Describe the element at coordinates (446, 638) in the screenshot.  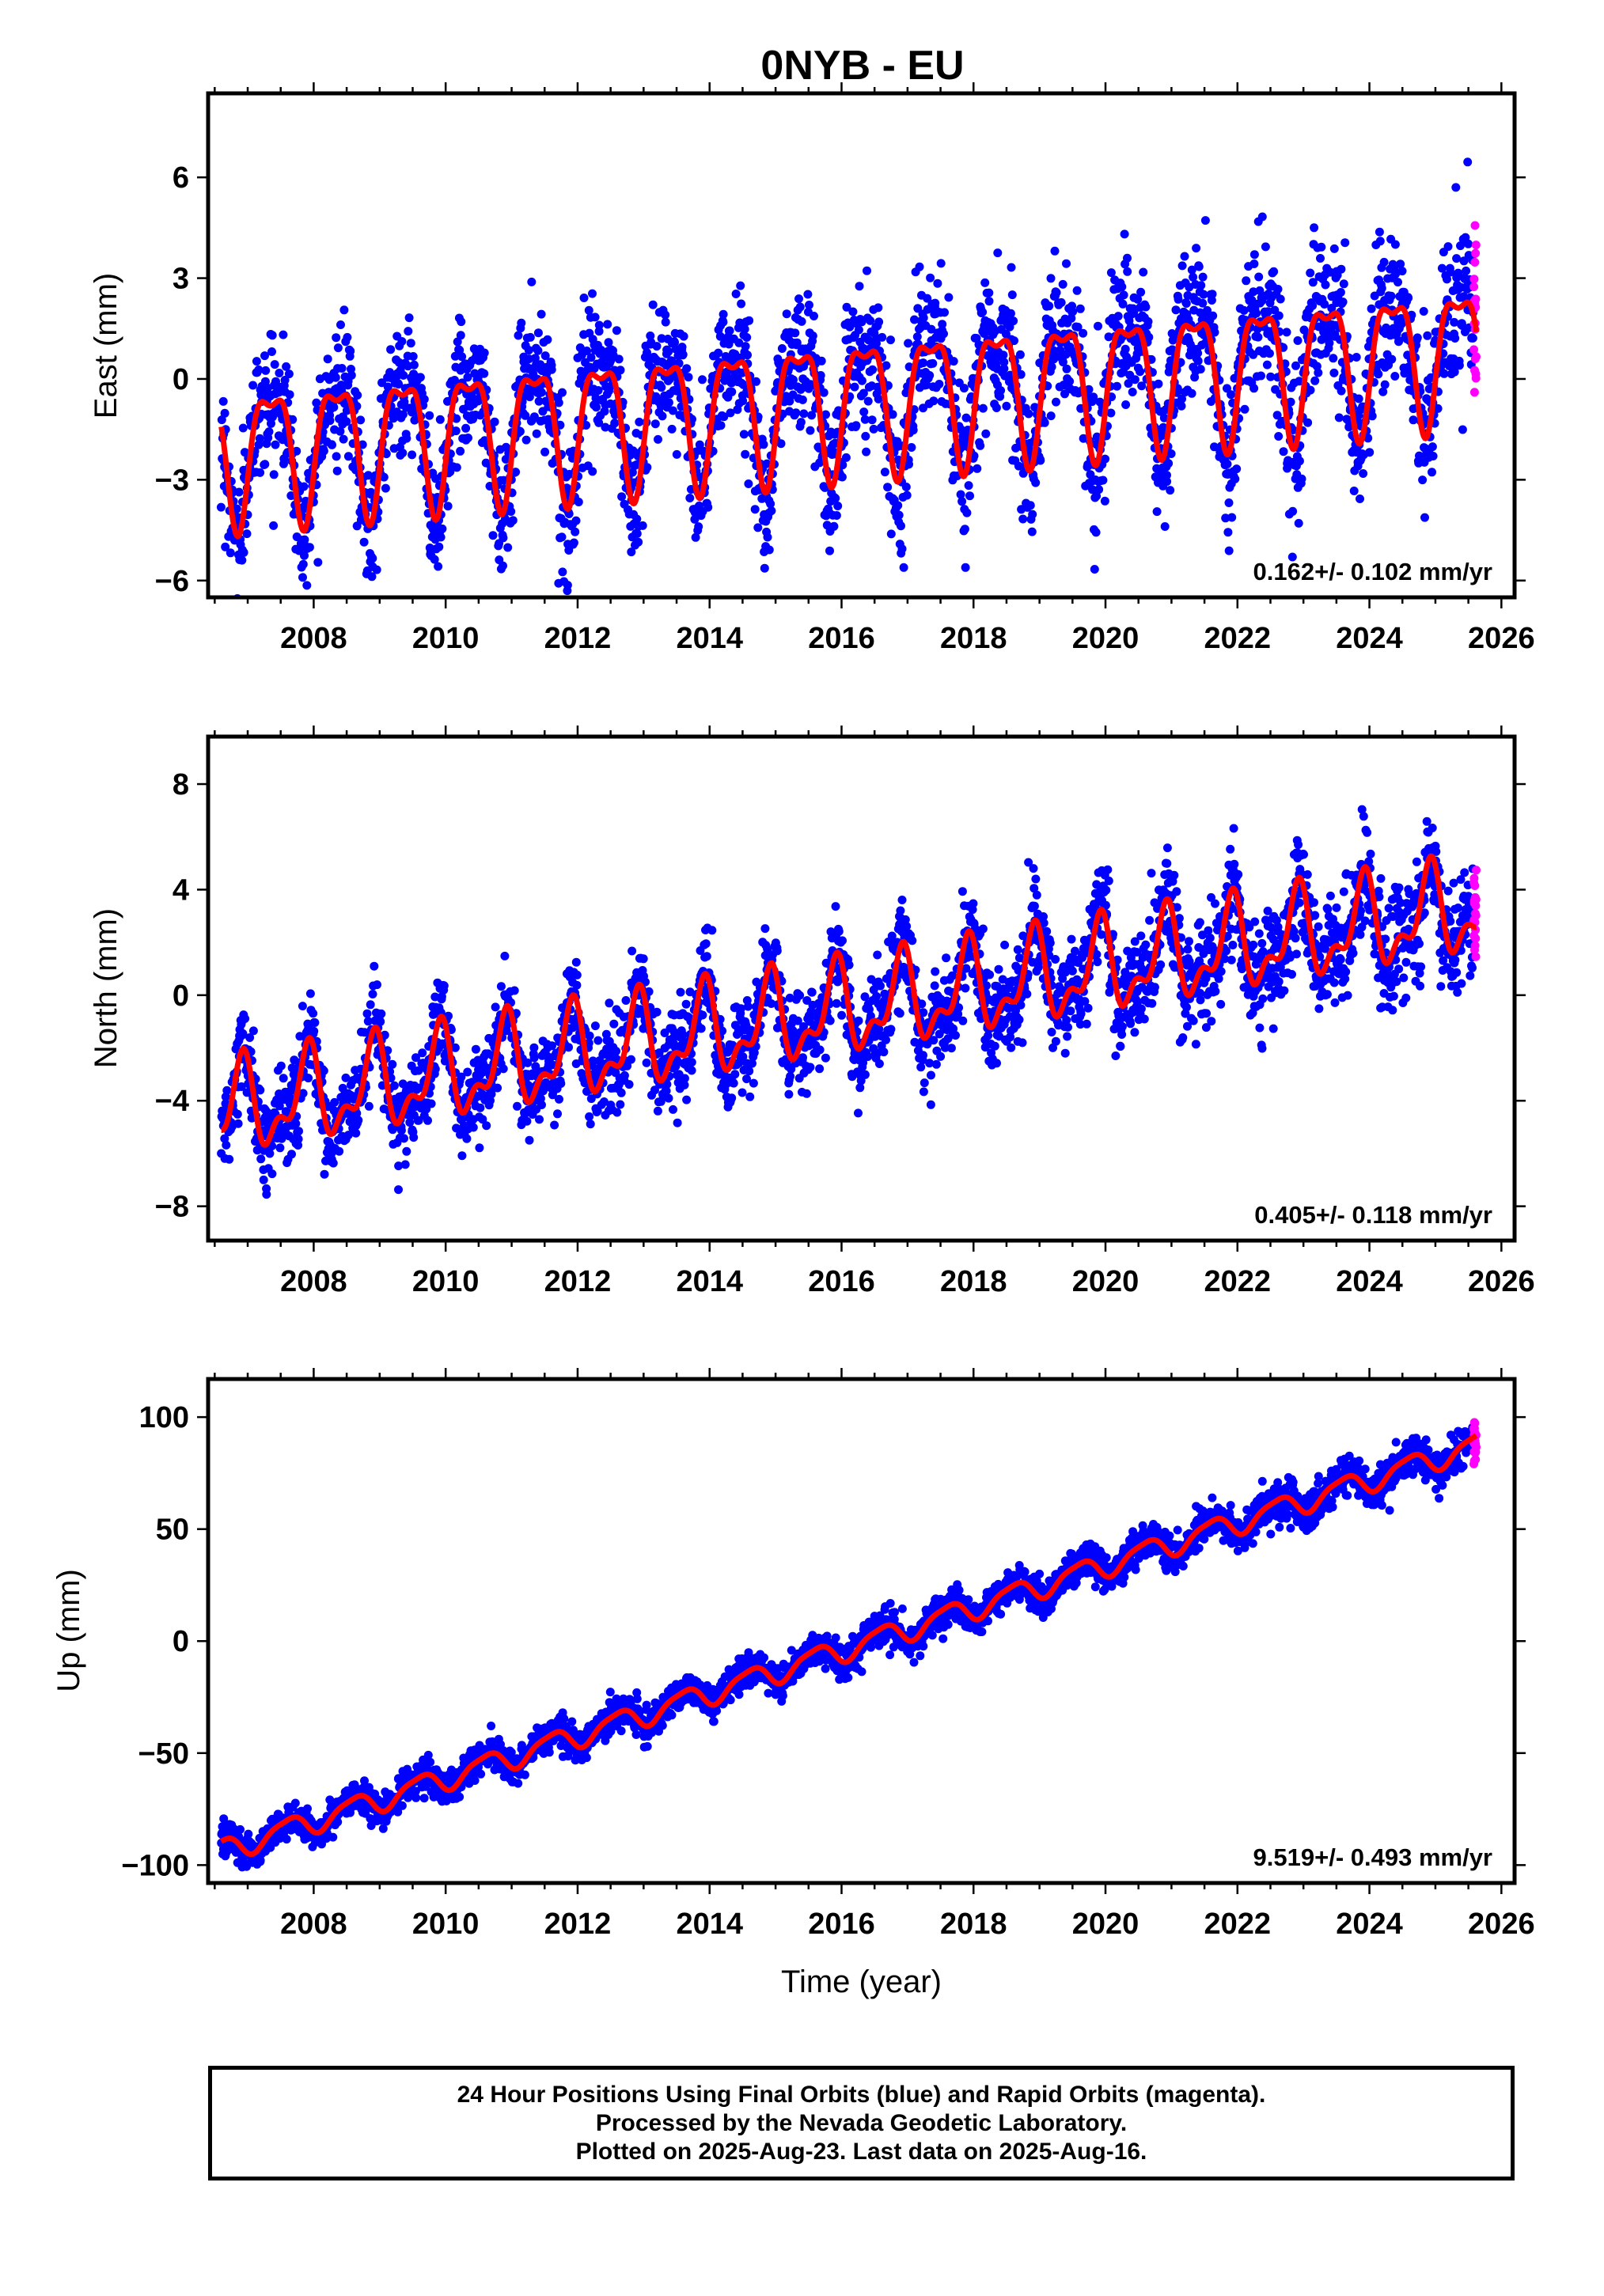
I see `x-tick-label: 2010` at that location.